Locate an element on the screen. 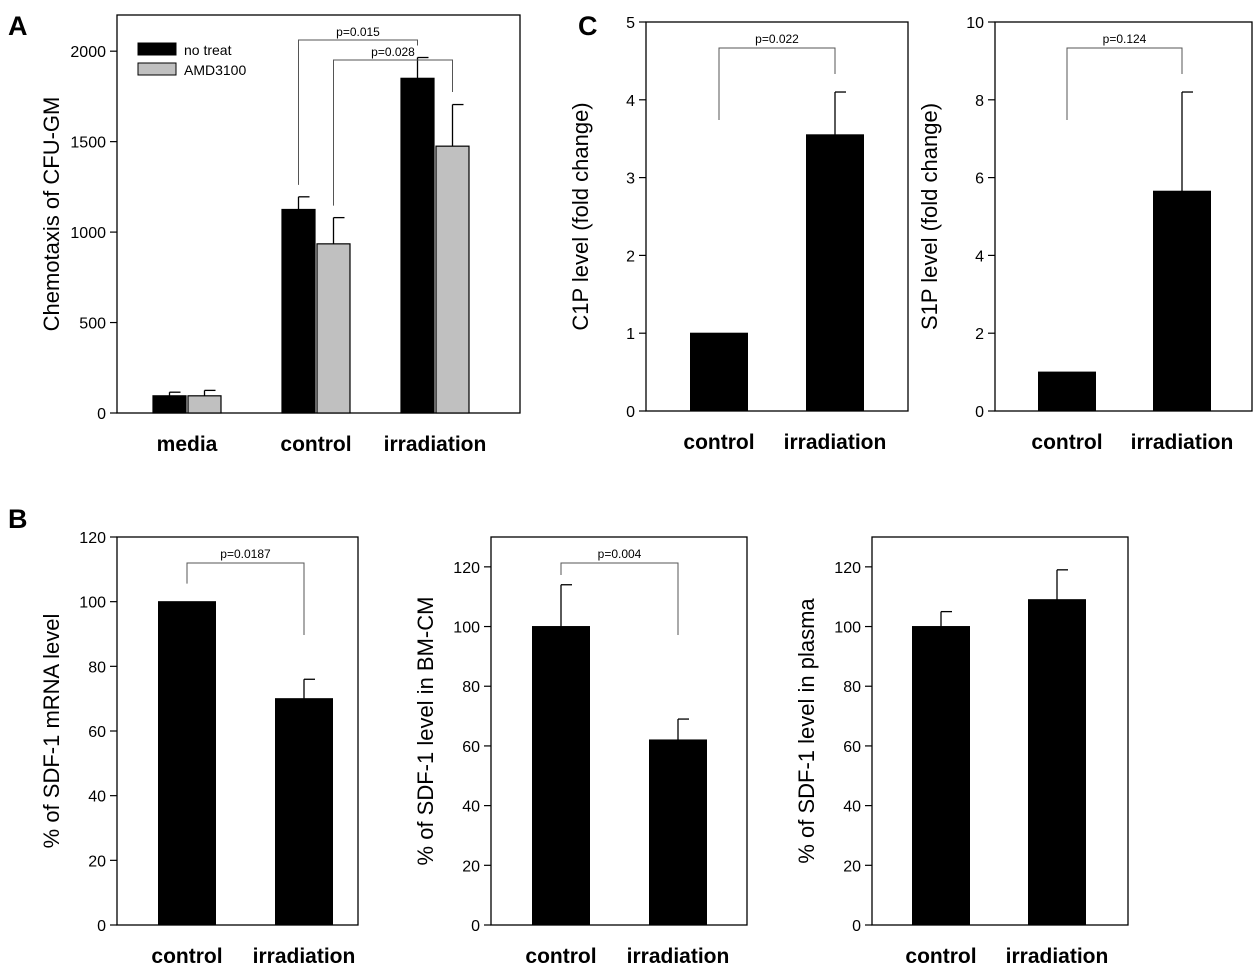 The width and height of the screenshot is (1257, 970). y-axis-title: S1P level (fold change) is located at coordinates (929, 216).